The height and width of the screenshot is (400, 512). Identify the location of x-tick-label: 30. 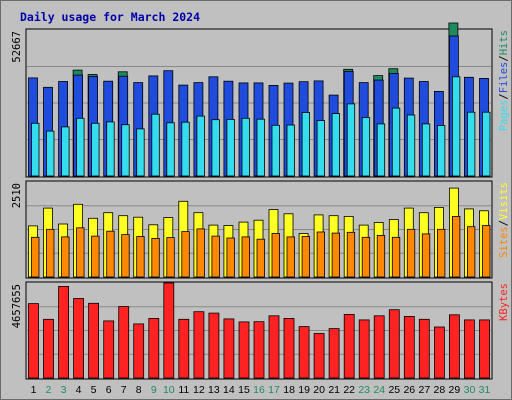
(470, 390).